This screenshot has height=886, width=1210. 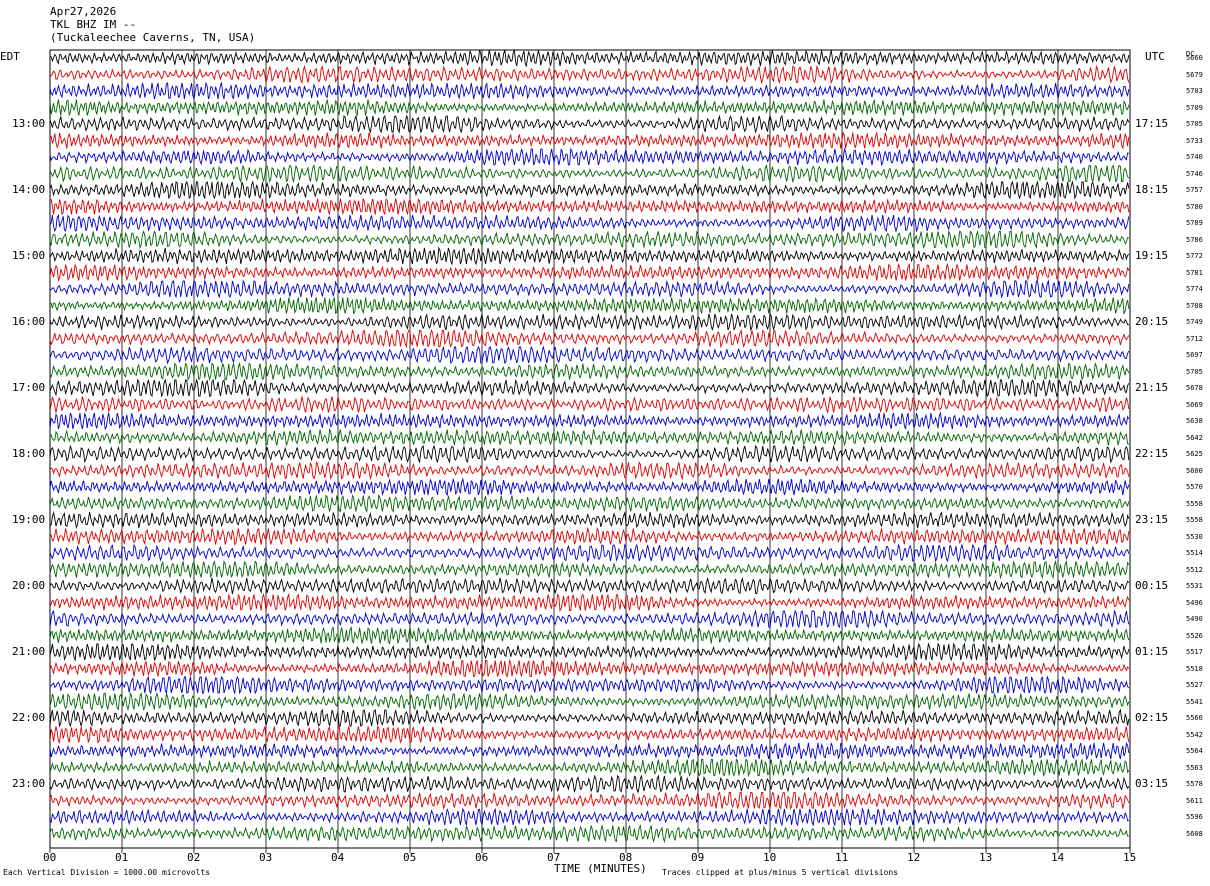 I want to click on dc-offset-label: 5531, so click(x=1194, y=586).